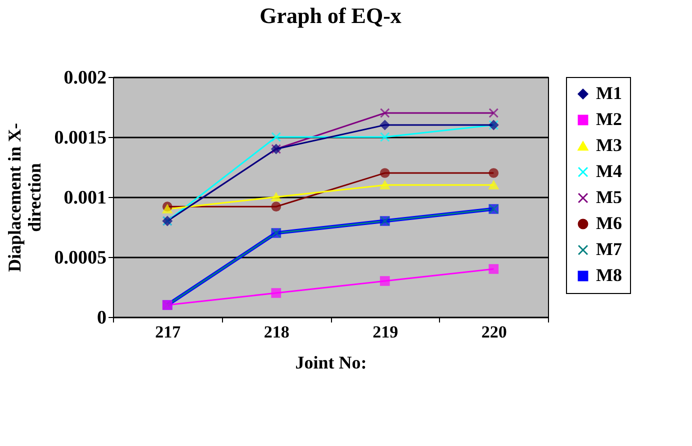 This screenshot has width=692, height=446. Describe the element at coordinates (331, 362) in the screenshot. I see `x-axis-title: Joint No:` at that location.